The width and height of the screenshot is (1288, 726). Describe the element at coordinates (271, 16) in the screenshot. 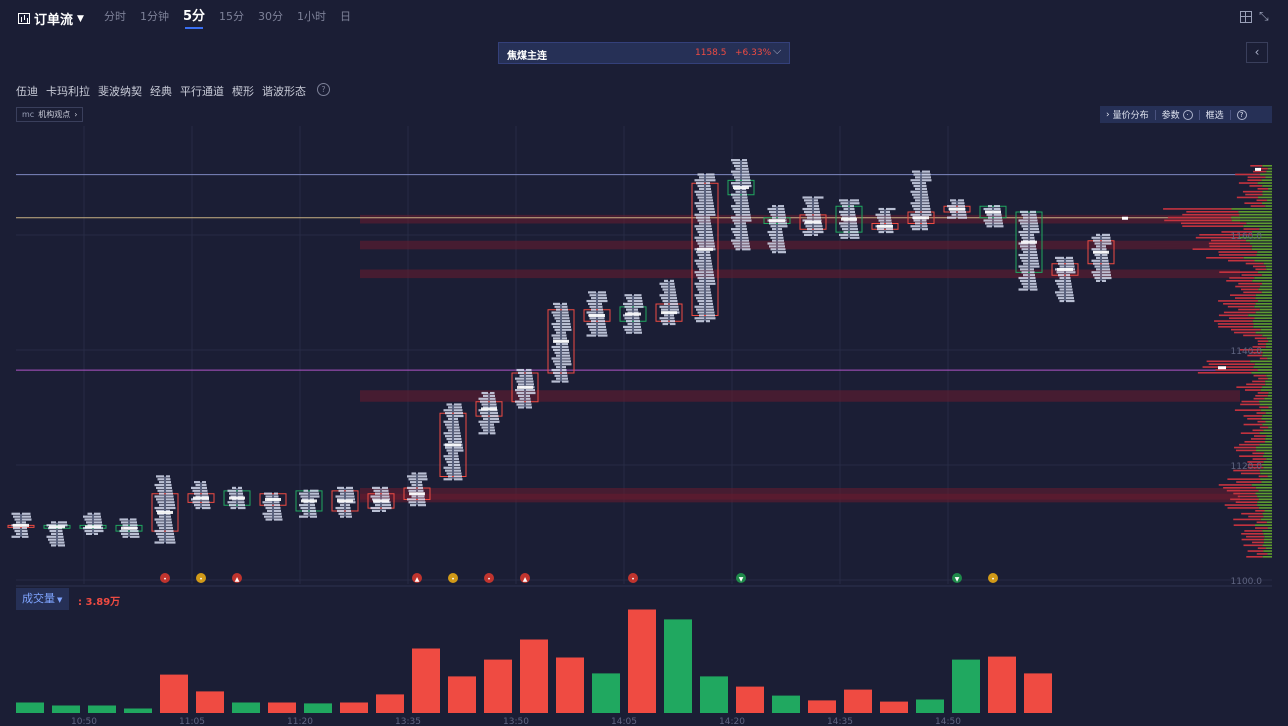

I see `tab-period: 30分` at that location.